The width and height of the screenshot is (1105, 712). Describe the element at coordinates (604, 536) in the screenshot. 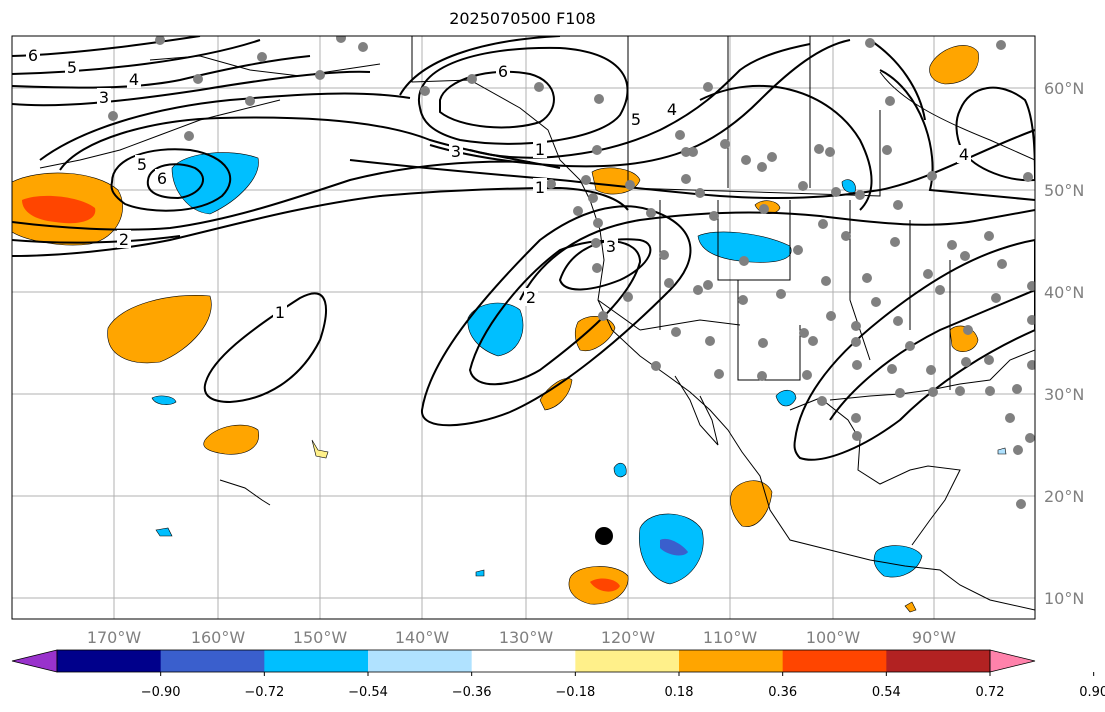

I see `storm-position-marker` at that location.